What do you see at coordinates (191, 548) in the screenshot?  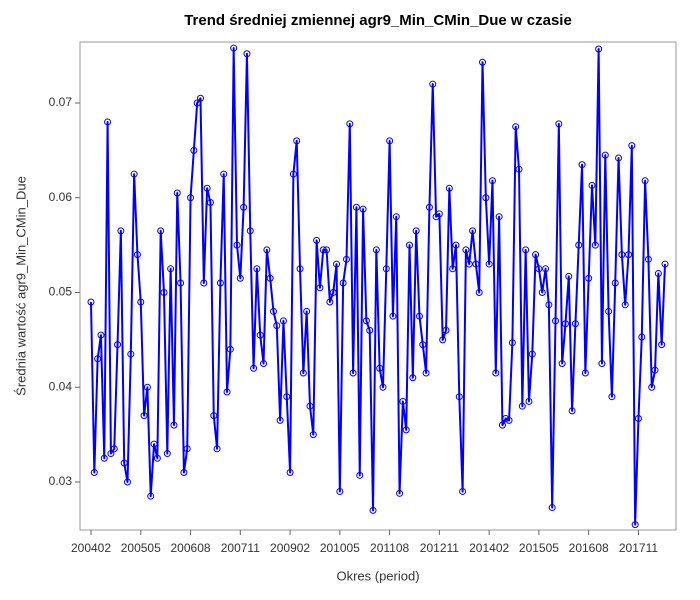 I see `x-tick-label: 200608` at bounding box center [191, 548].